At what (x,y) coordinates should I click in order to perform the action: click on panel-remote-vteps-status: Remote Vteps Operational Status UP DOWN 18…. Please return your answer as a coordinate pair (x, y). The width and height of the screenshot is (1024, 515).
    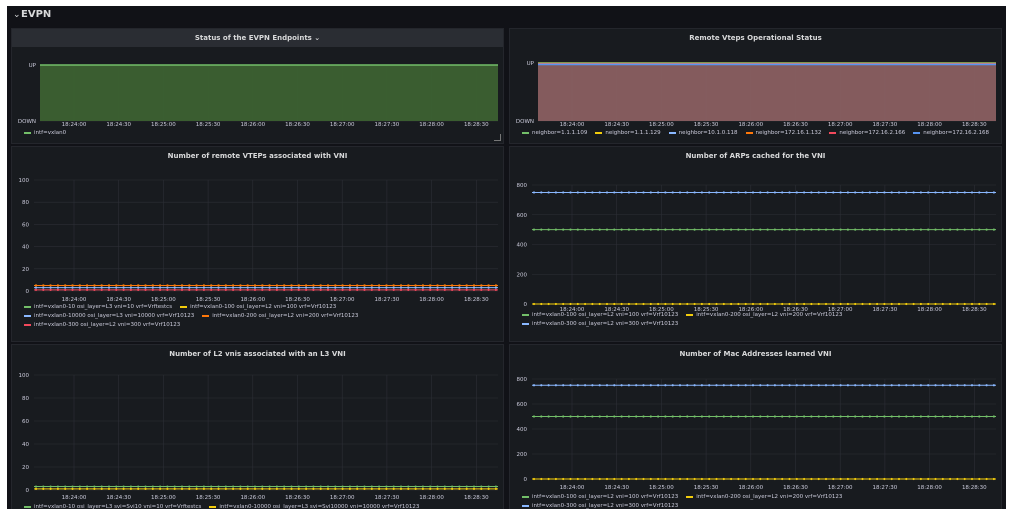
    Looking at the image, I should click on (755, 86).